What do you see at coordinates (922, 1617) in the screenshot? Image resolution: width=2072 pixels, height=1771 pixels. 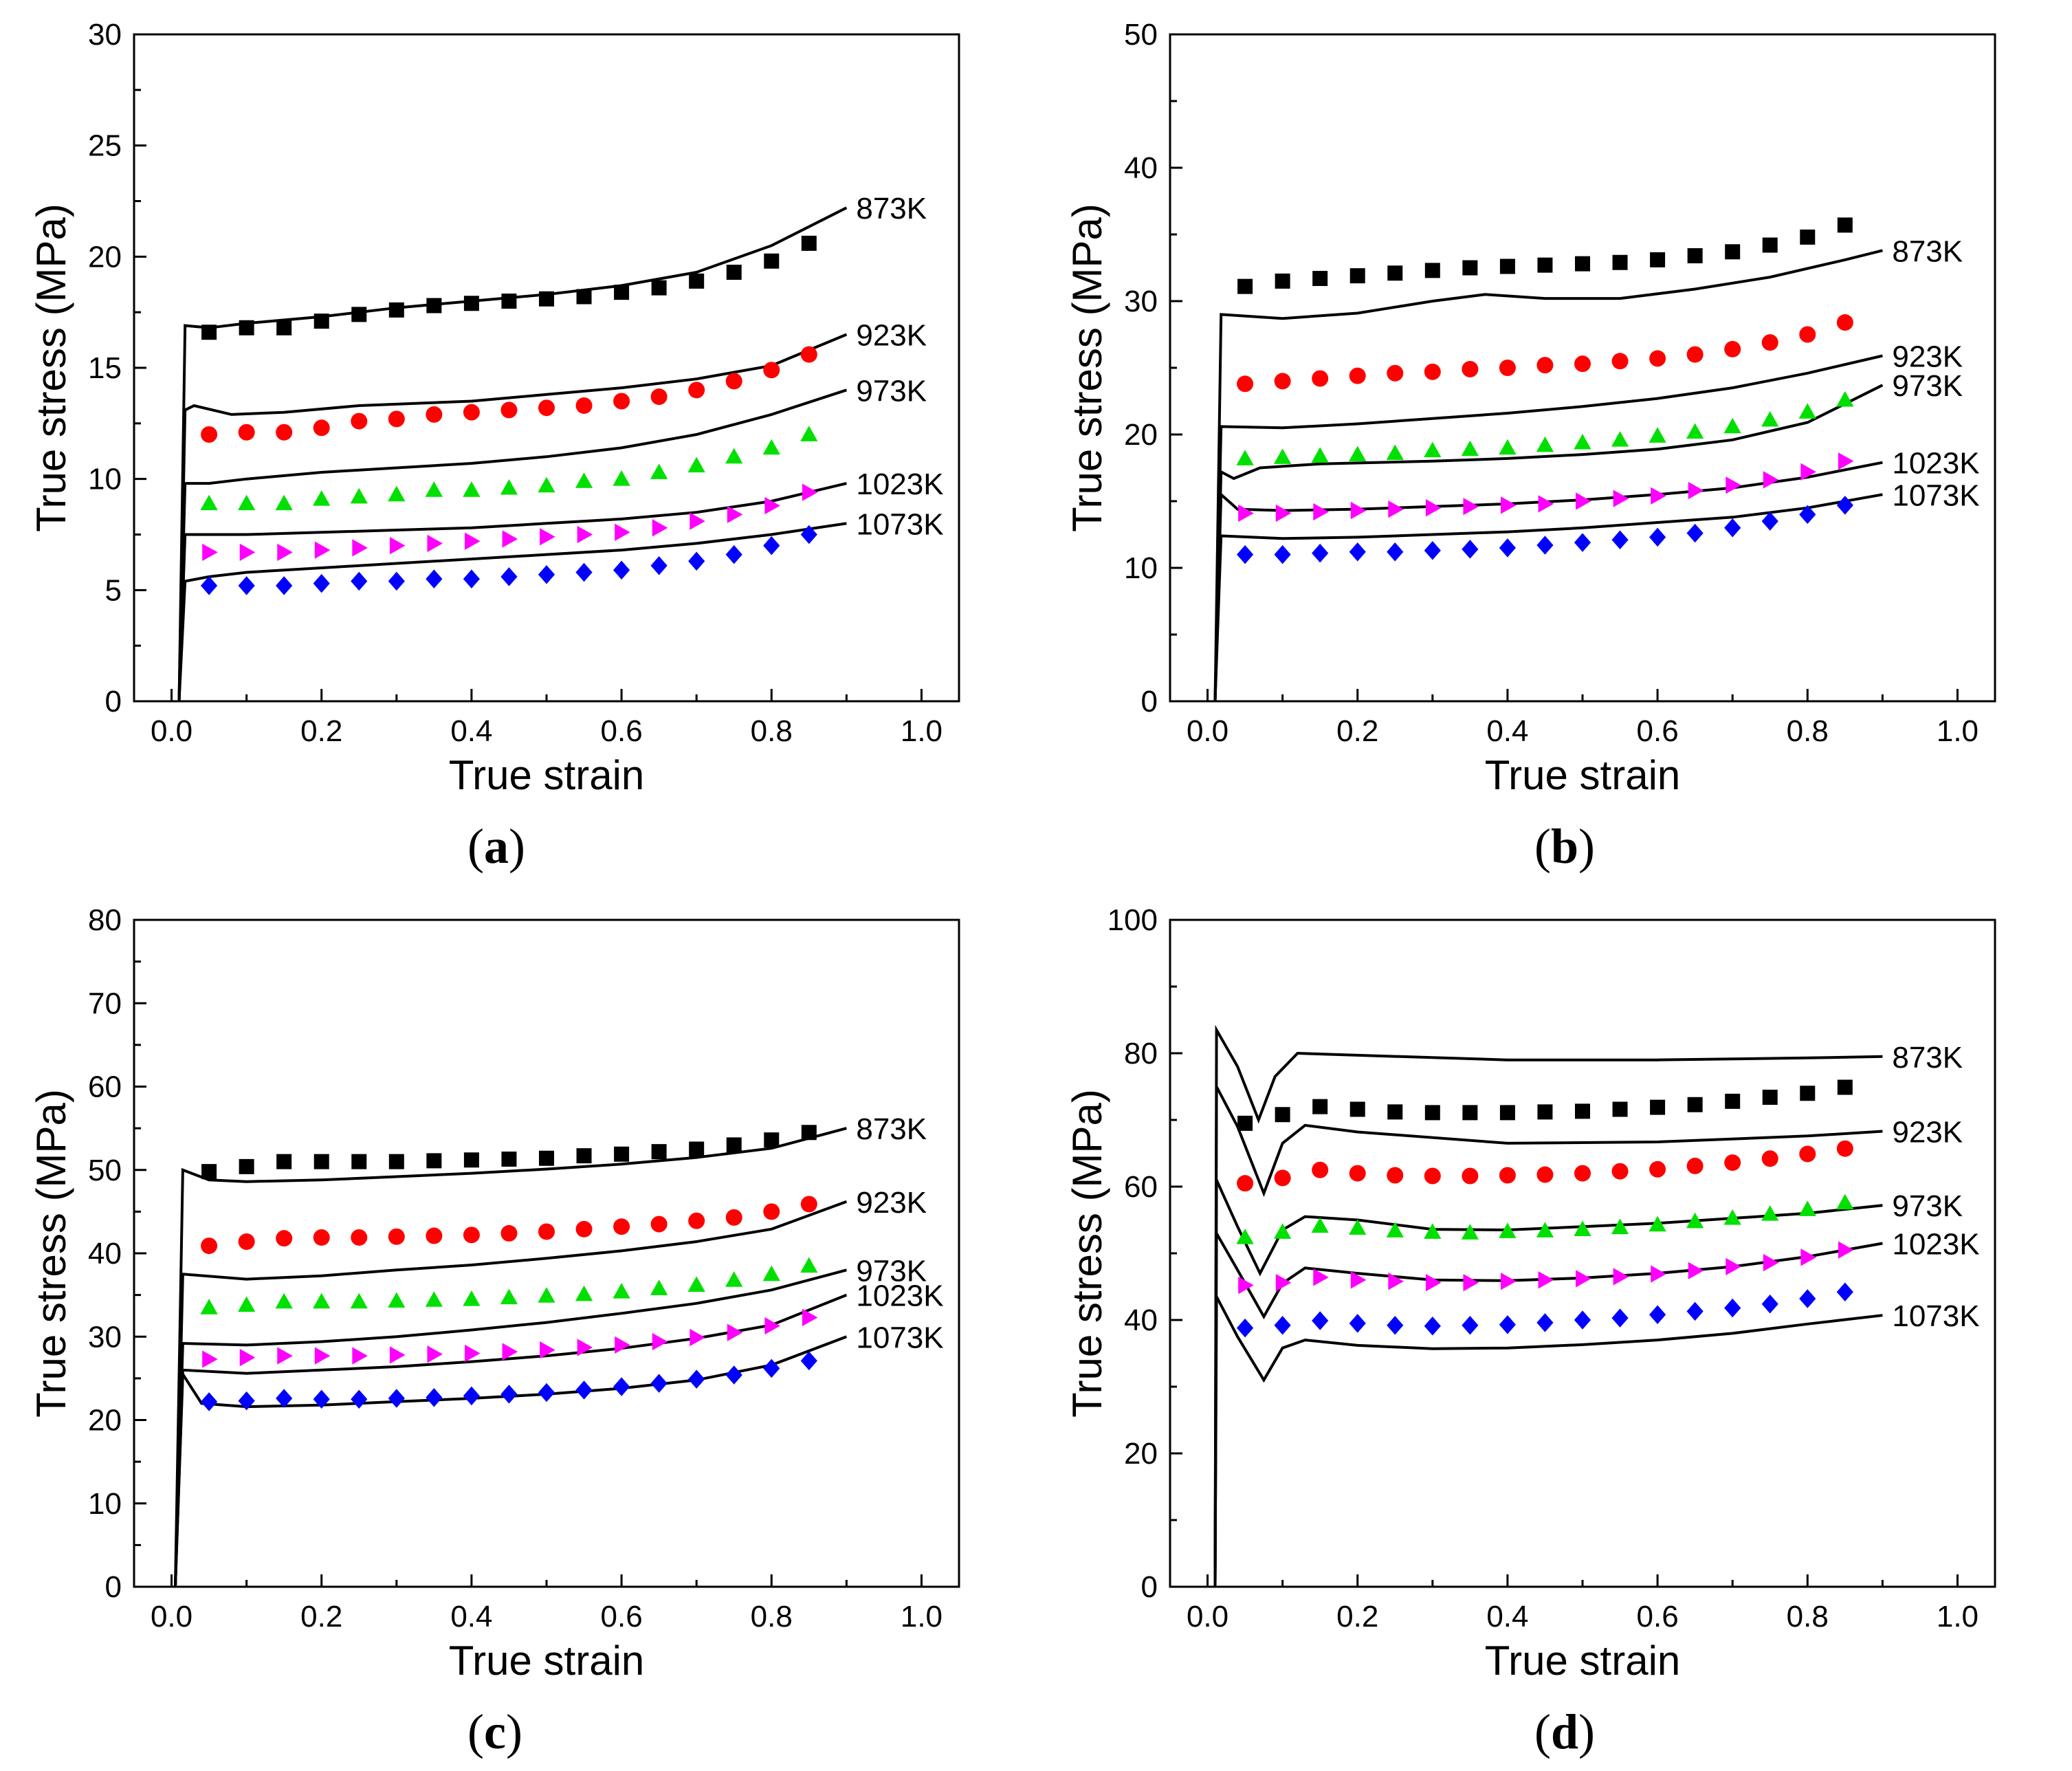 I see `x-tick-label: 1.0` at bounding box center [922, 1617].